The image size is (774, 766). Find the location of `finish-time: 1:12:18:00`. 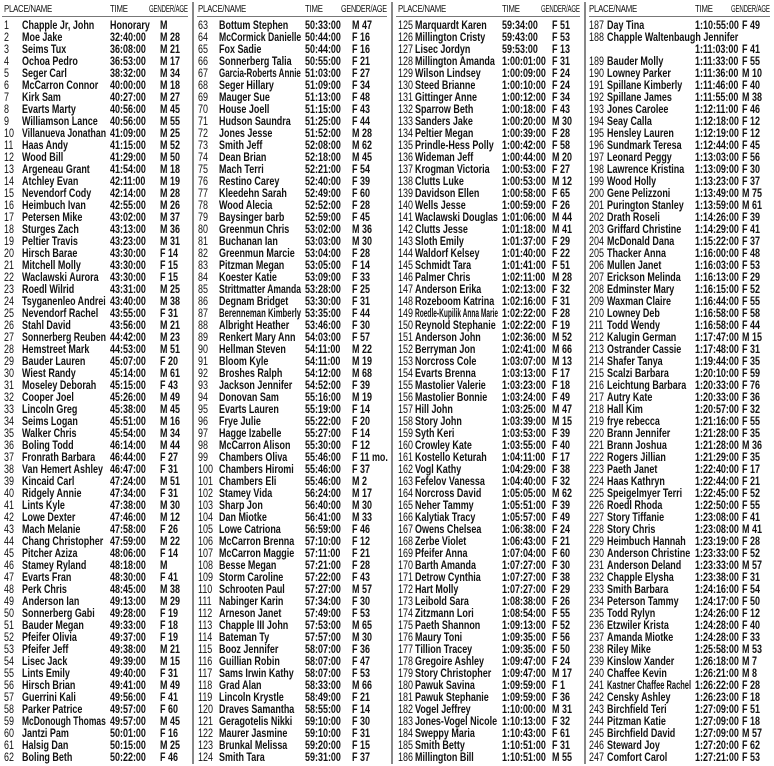

finish-time: 1:12:18:00 is located at coordinates (717, 122).